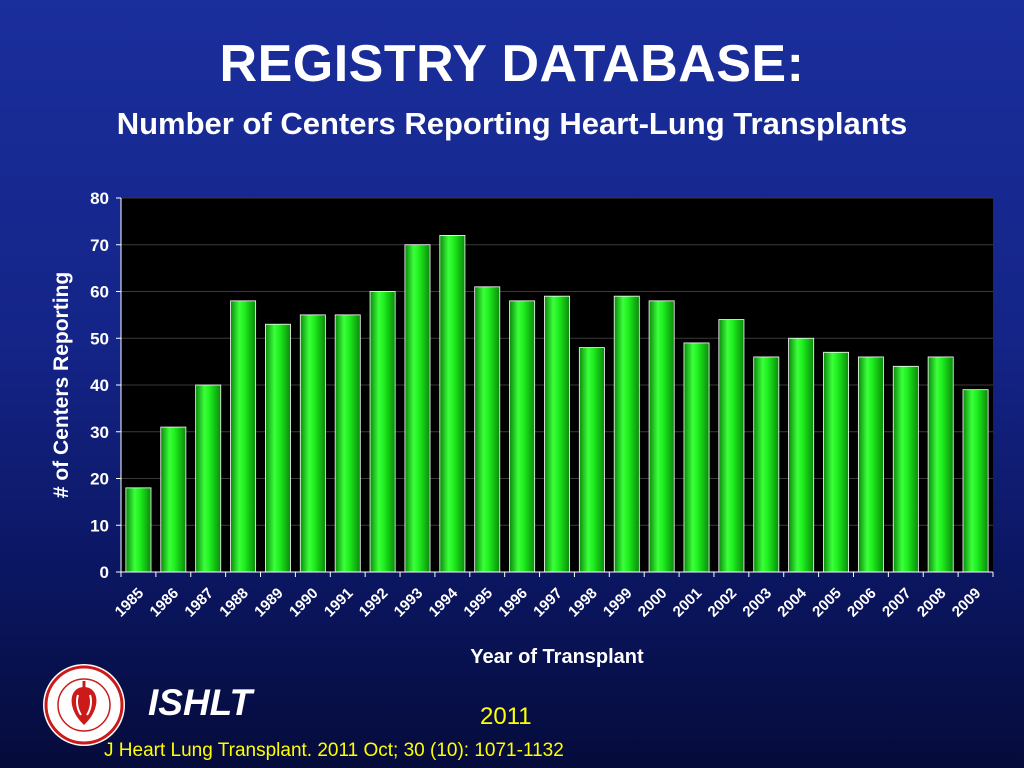 This screenshot has width=1024, height=768. I want to click on x-tick-label: 2006, so click(862, 603).